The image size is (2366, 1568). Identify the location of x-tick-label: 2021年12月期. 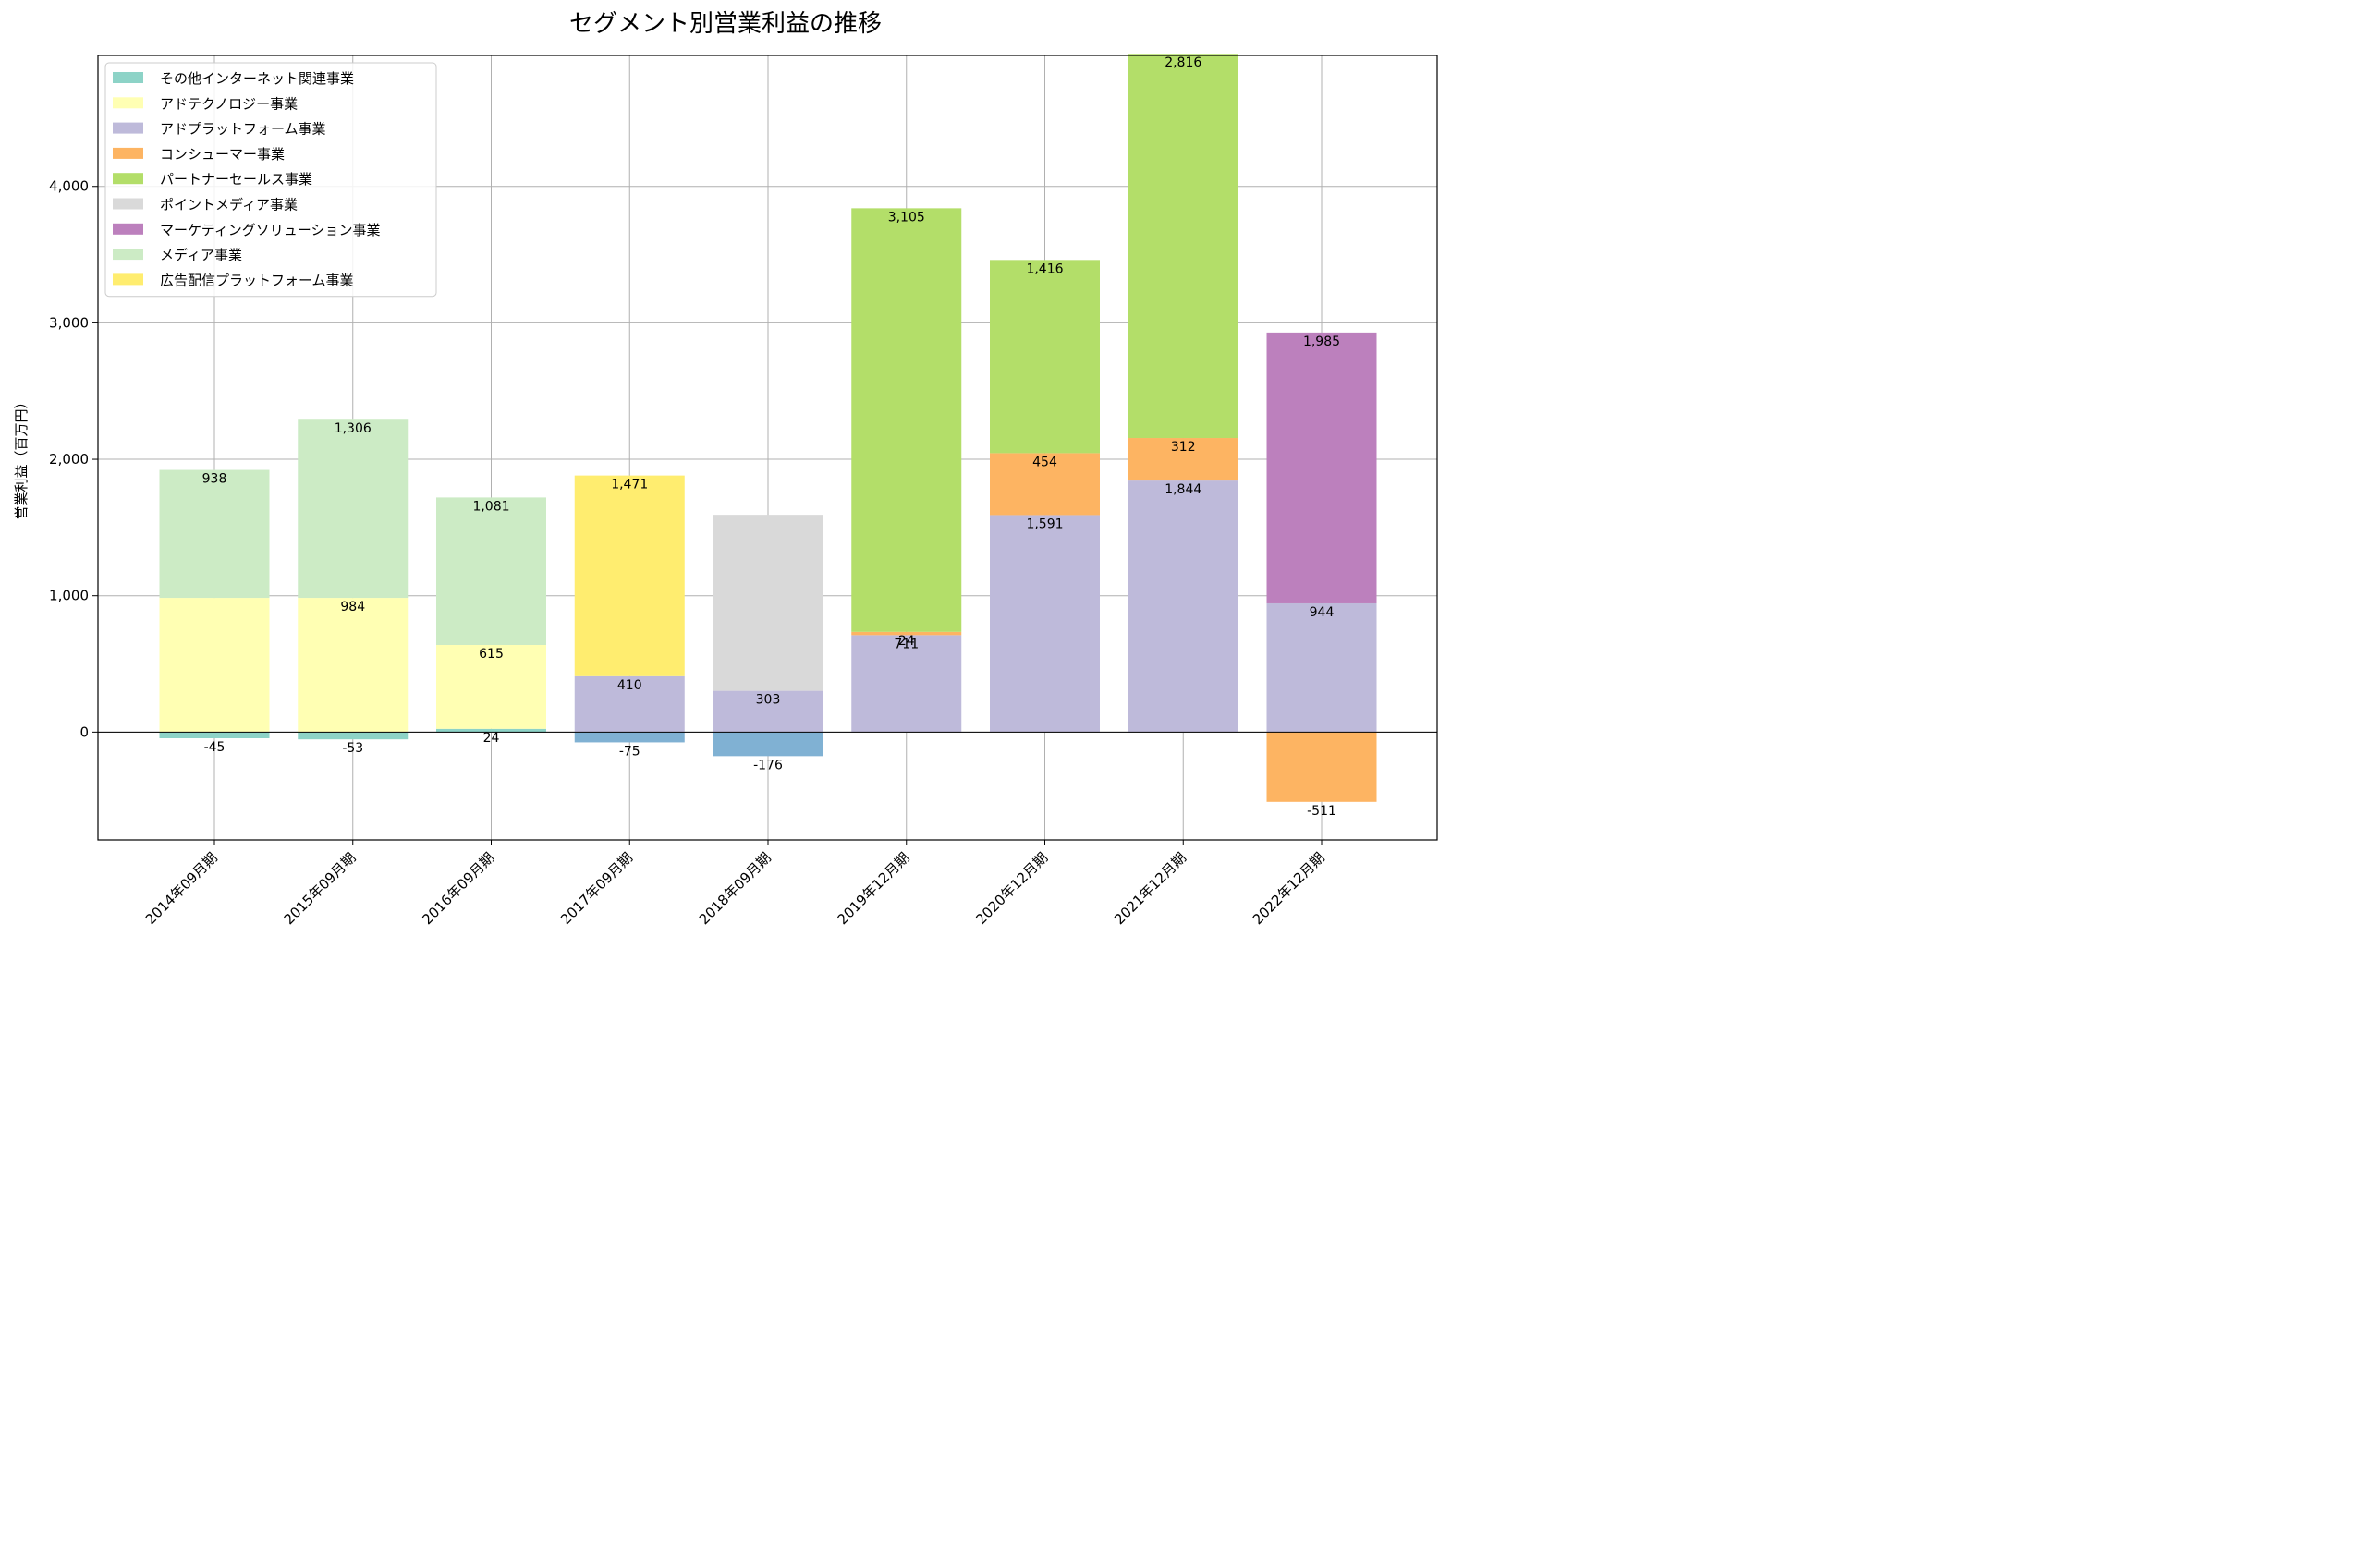
(1150, 888).